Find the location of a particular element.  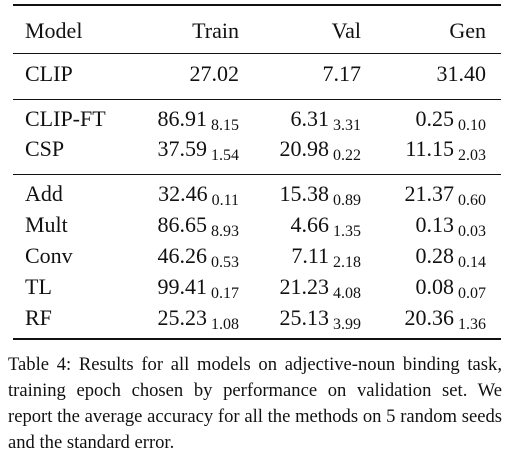

gen-value: 21.37 0.60 is located at coordinates (445, 195).